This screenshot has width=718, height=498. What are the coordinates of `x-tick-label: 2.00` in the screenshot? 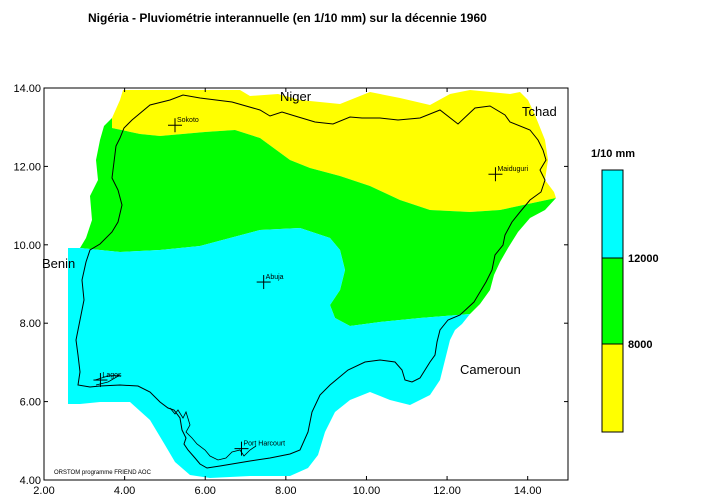 It's located at (43, 491).